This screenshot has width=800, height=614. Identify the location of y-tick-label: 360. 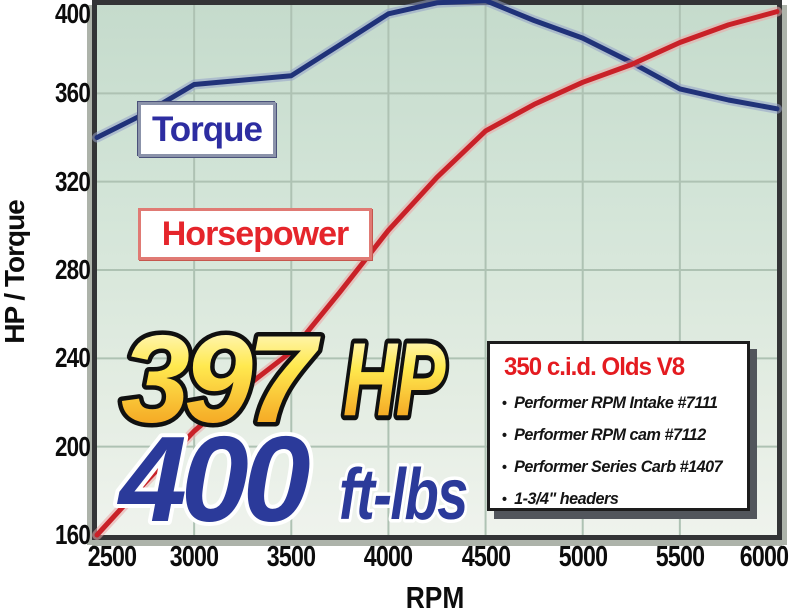
(73, 93).